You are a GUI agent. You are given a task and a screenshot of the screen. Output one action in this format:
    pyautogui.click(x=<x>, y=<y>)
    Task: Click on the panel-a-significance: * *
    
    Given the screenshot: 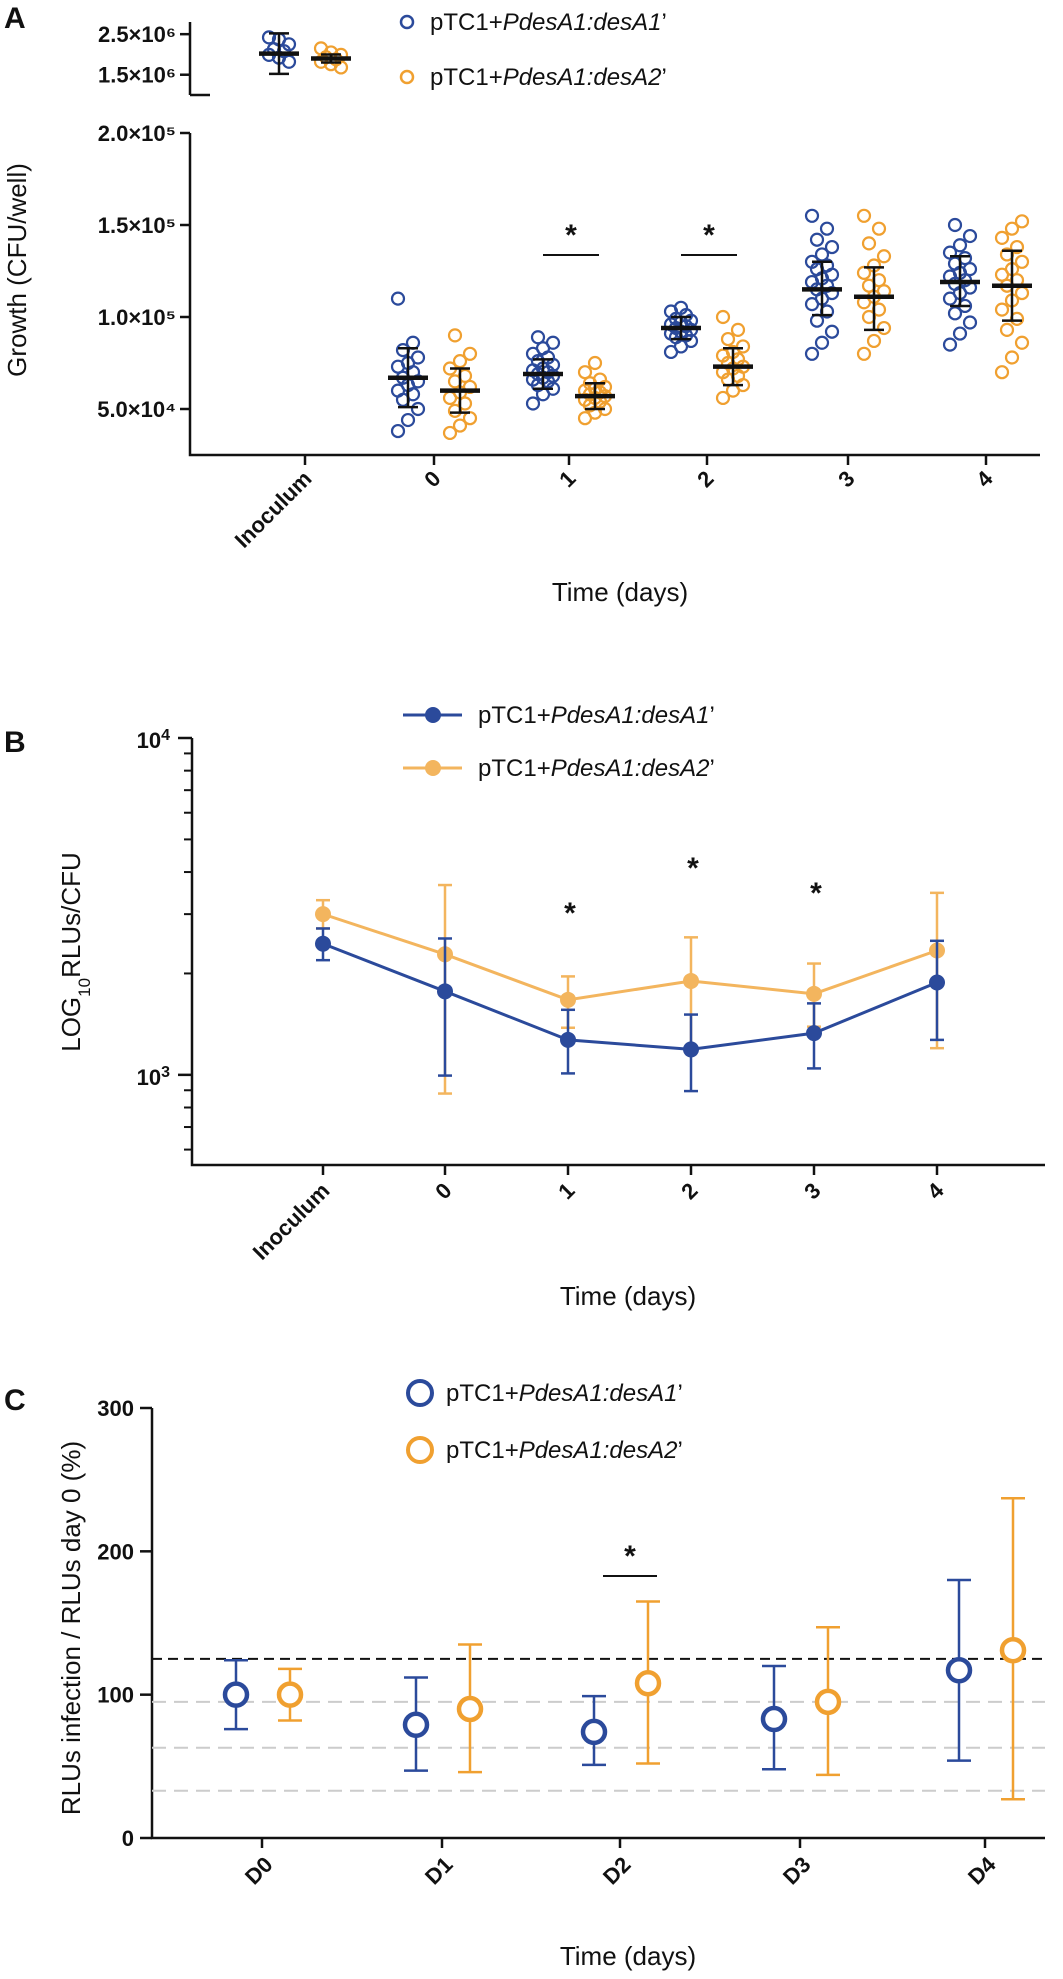 What is the action you would take?
    pyautogui.click(x=640, y=237)
    